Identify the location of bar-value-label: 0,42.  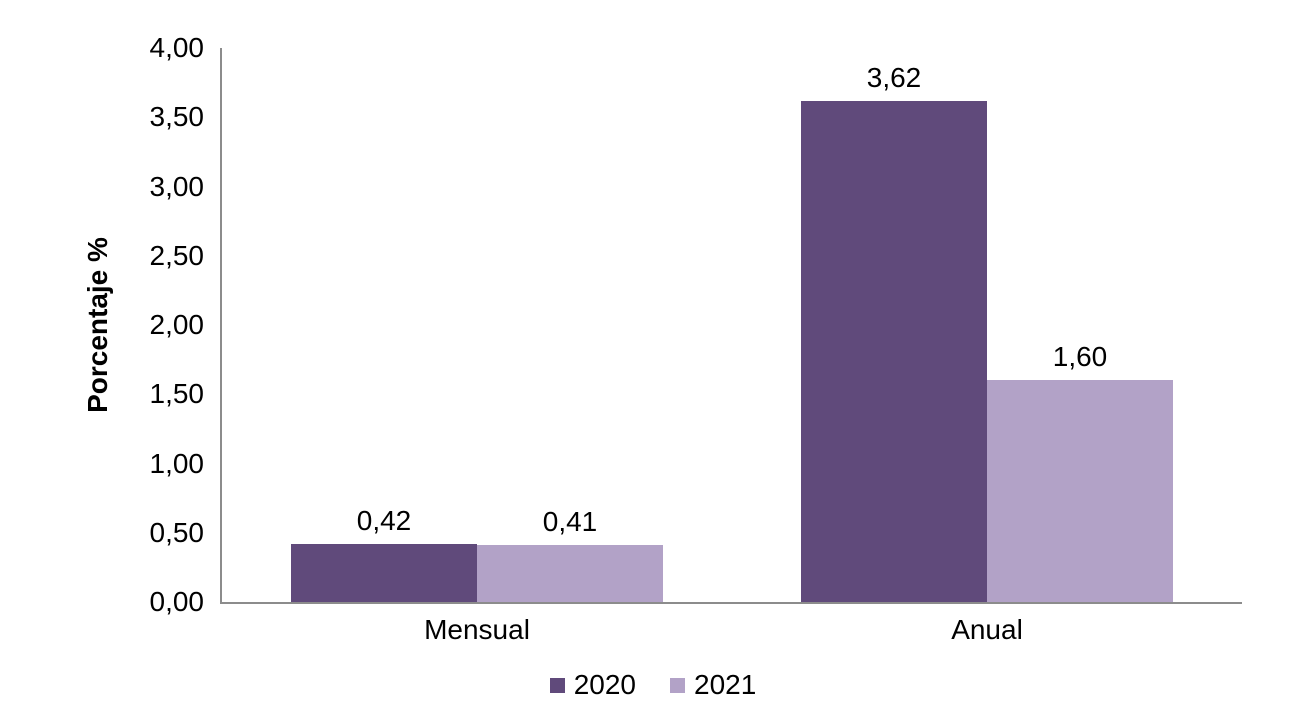
(384, 520).